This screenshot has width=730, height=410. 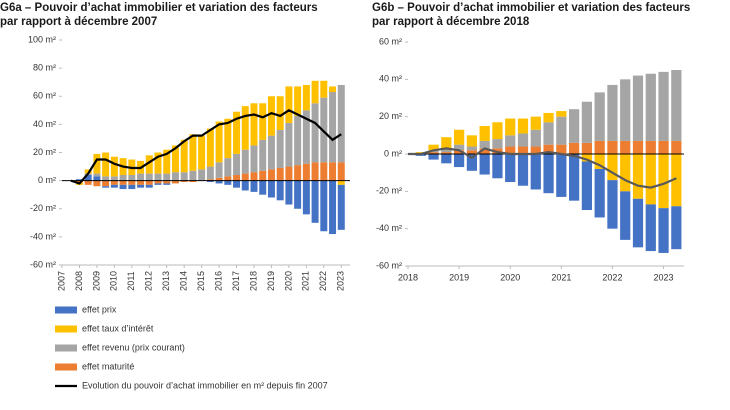 I want to click on x-tick-label: 2017, so click(x=236, y=281).